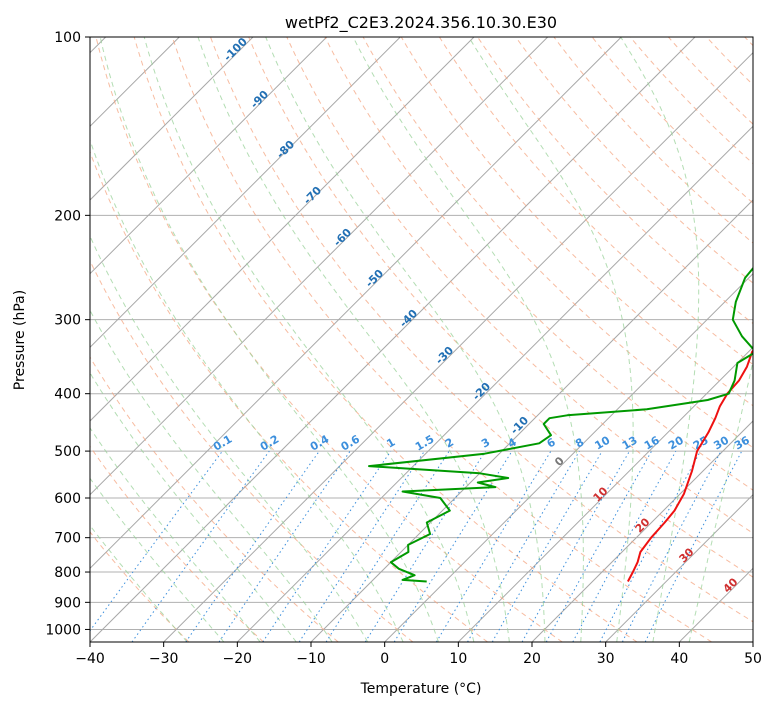 Image resolution: width=775 pixels, height=708 pixels. What do you see at coordinates (424, 443) in the screenshot?
I see `mixing-ratio-label: 1.5` at bounding box center [424, 443].